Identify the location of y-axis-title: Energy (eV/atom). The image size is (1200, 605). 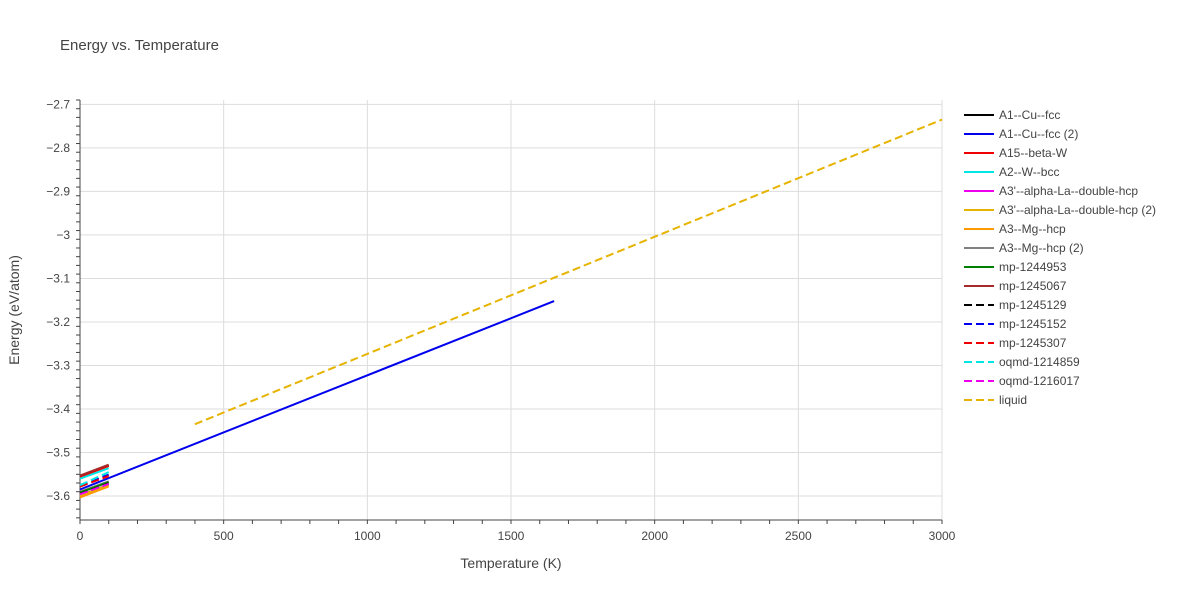
(14, 310).